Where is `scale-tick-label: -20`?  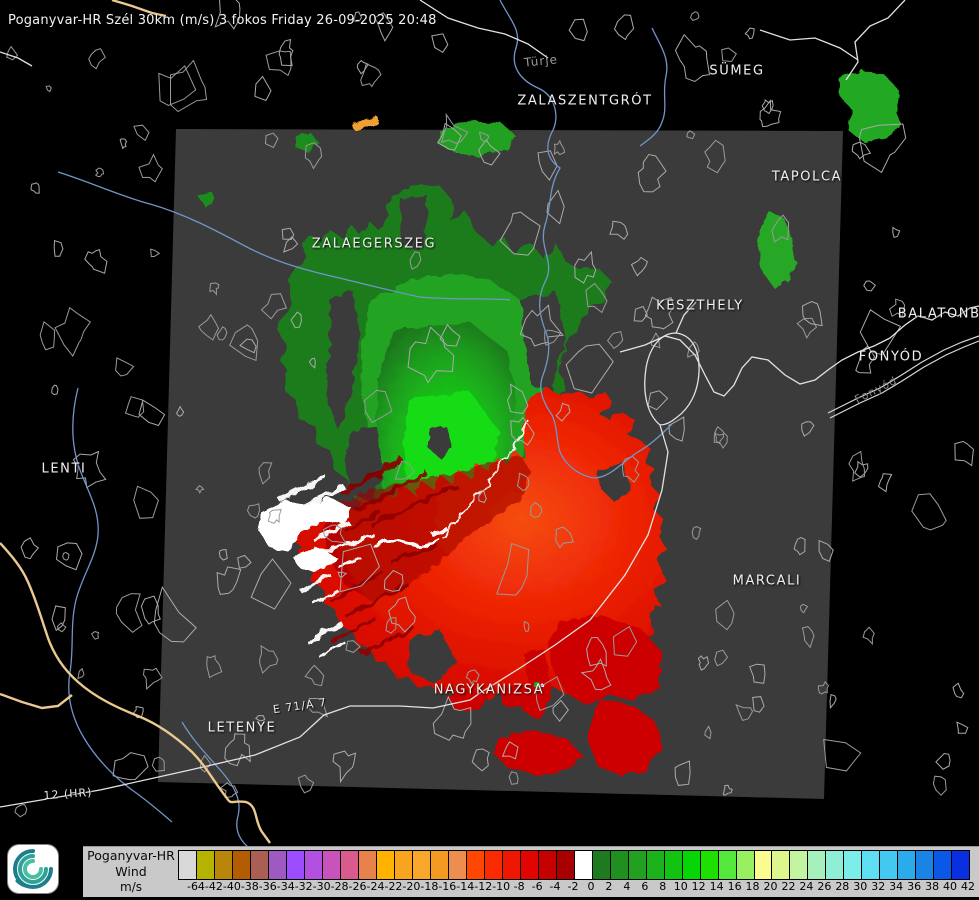
scale-tick-label: -20 is located at coordinates (411, 886).